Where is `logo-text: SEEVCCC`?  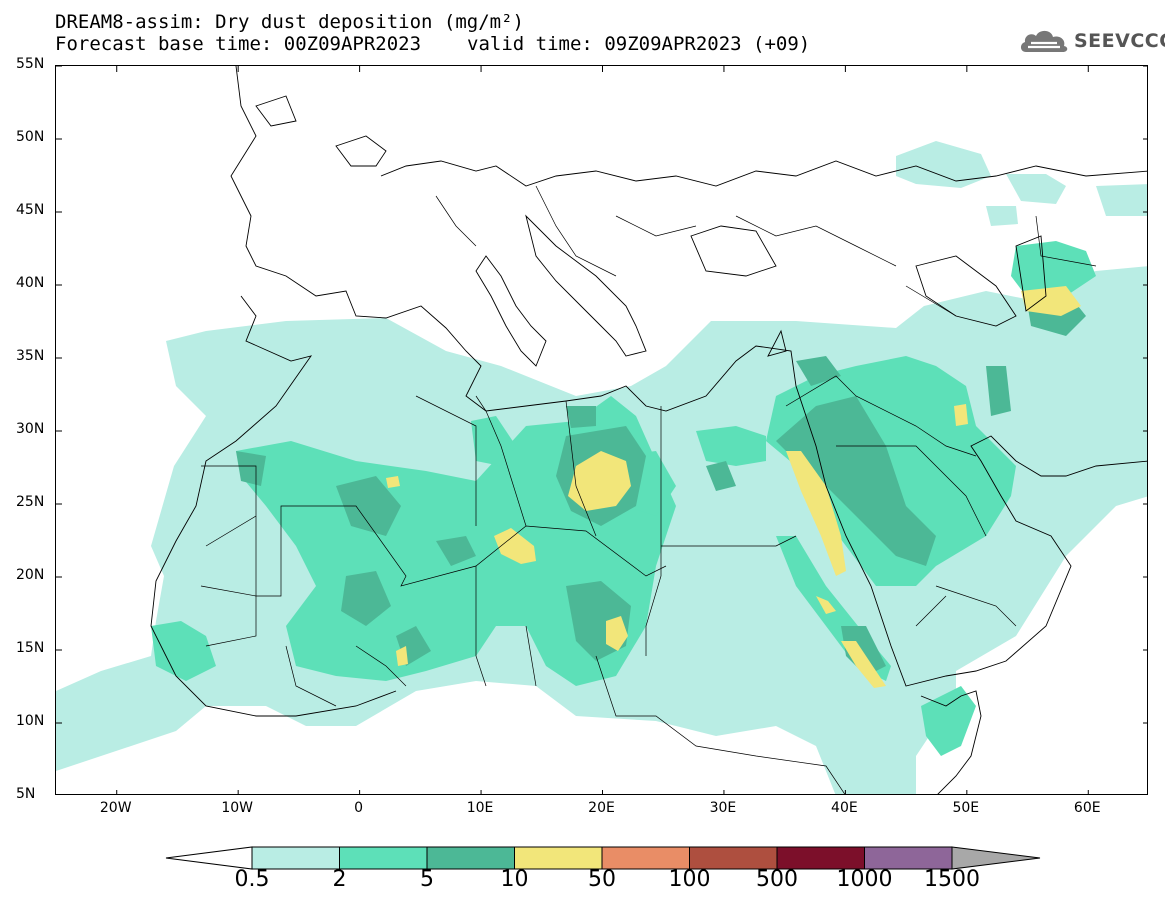
logo-text: SEEVCCC is located at coordinates (1119, 41).